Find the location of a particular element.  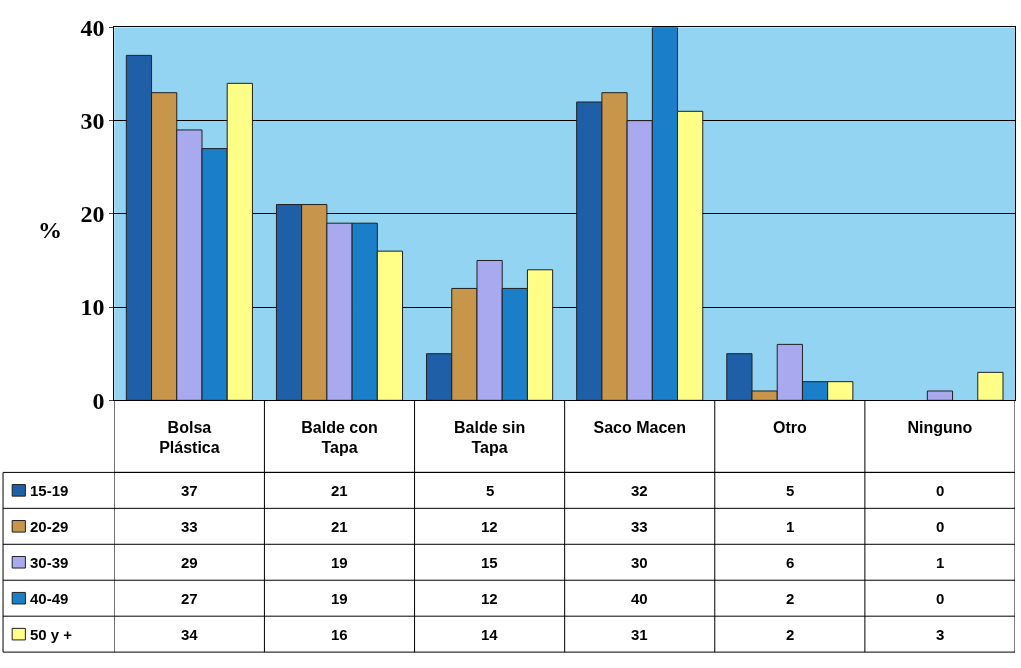

y-tick-label: 30 is located at coordinates (92, 121).